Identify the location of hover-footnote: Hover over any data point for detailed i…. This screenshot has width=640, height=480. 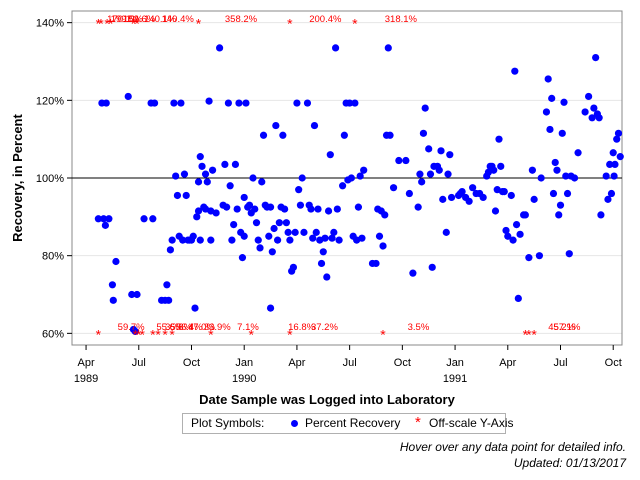
(512, 447).